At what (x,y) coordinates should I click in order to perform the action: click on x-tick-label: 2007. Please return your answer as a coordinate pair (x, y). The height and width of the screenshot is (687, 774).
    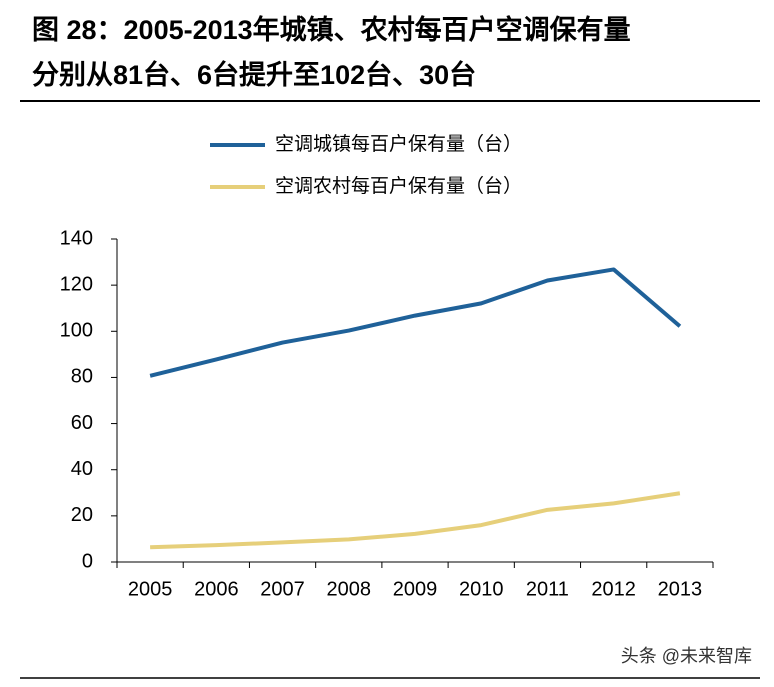
    Looking at the image, I should click on (282, 589).